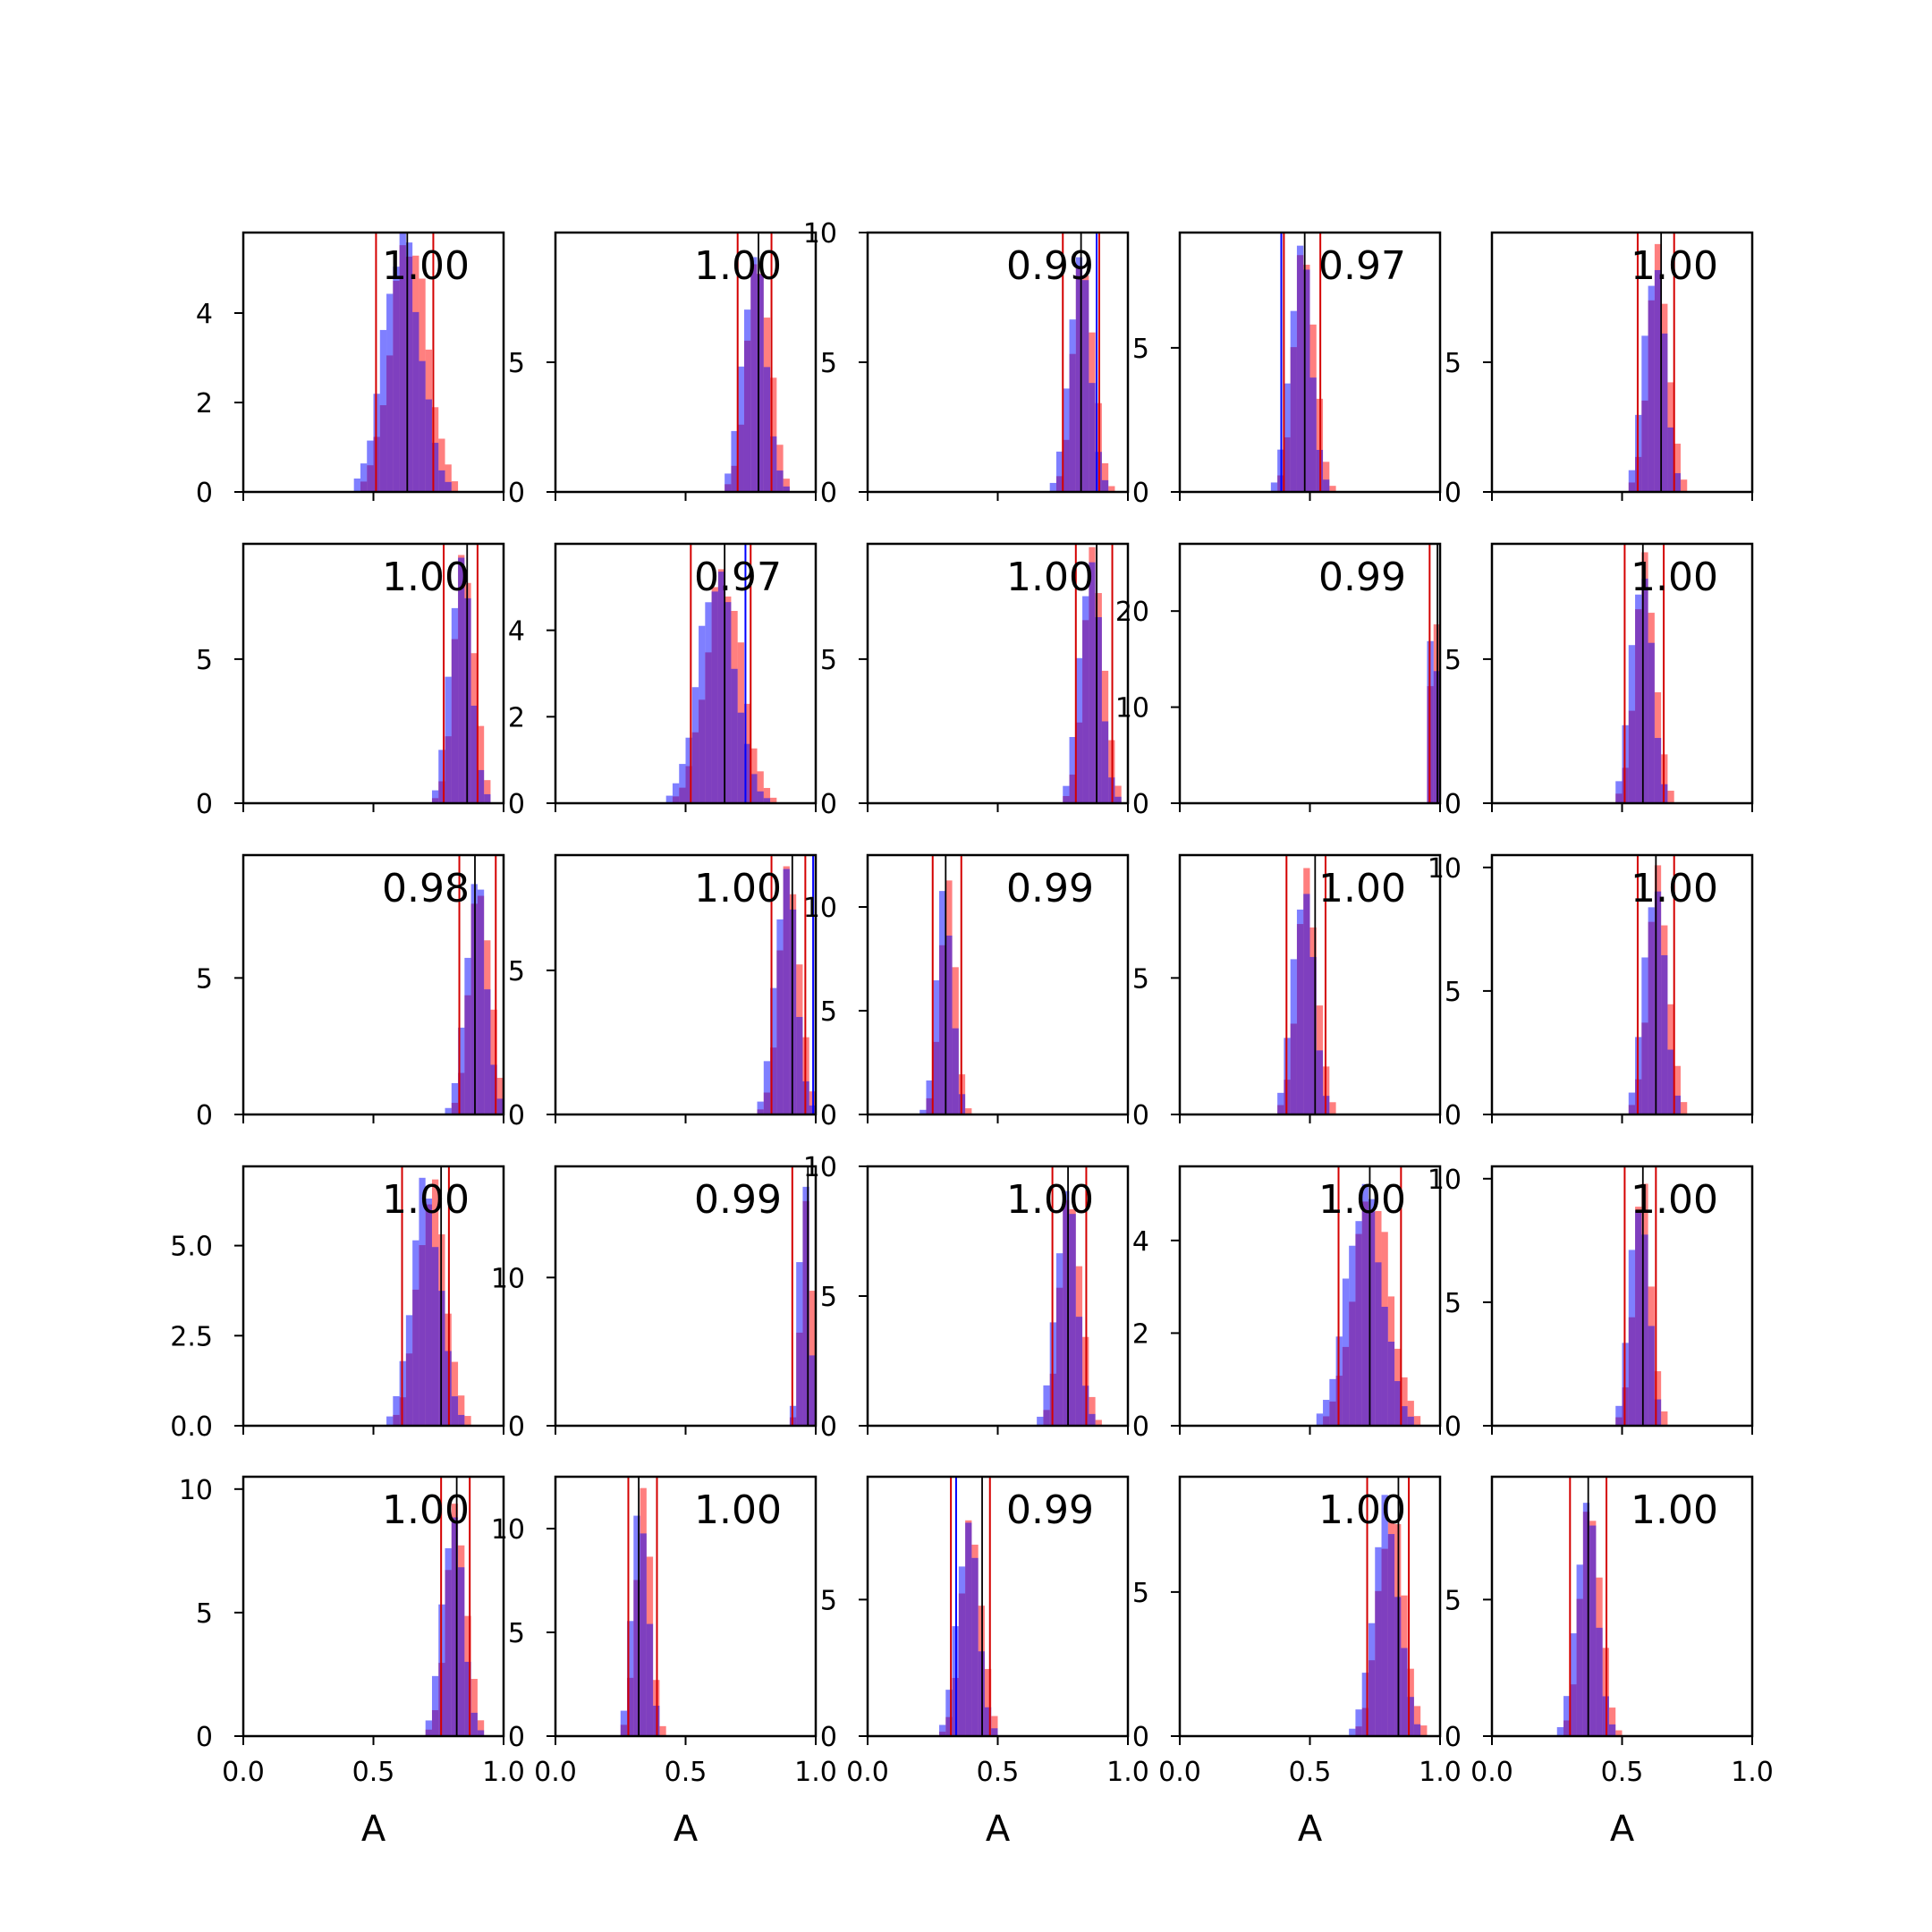 Image resolution: width=1932 pixels, height=1932 pixels. Describe the element at coordinates (191, 1427) in the screenshot. I see `y-tick-label: 0.0` at that location.